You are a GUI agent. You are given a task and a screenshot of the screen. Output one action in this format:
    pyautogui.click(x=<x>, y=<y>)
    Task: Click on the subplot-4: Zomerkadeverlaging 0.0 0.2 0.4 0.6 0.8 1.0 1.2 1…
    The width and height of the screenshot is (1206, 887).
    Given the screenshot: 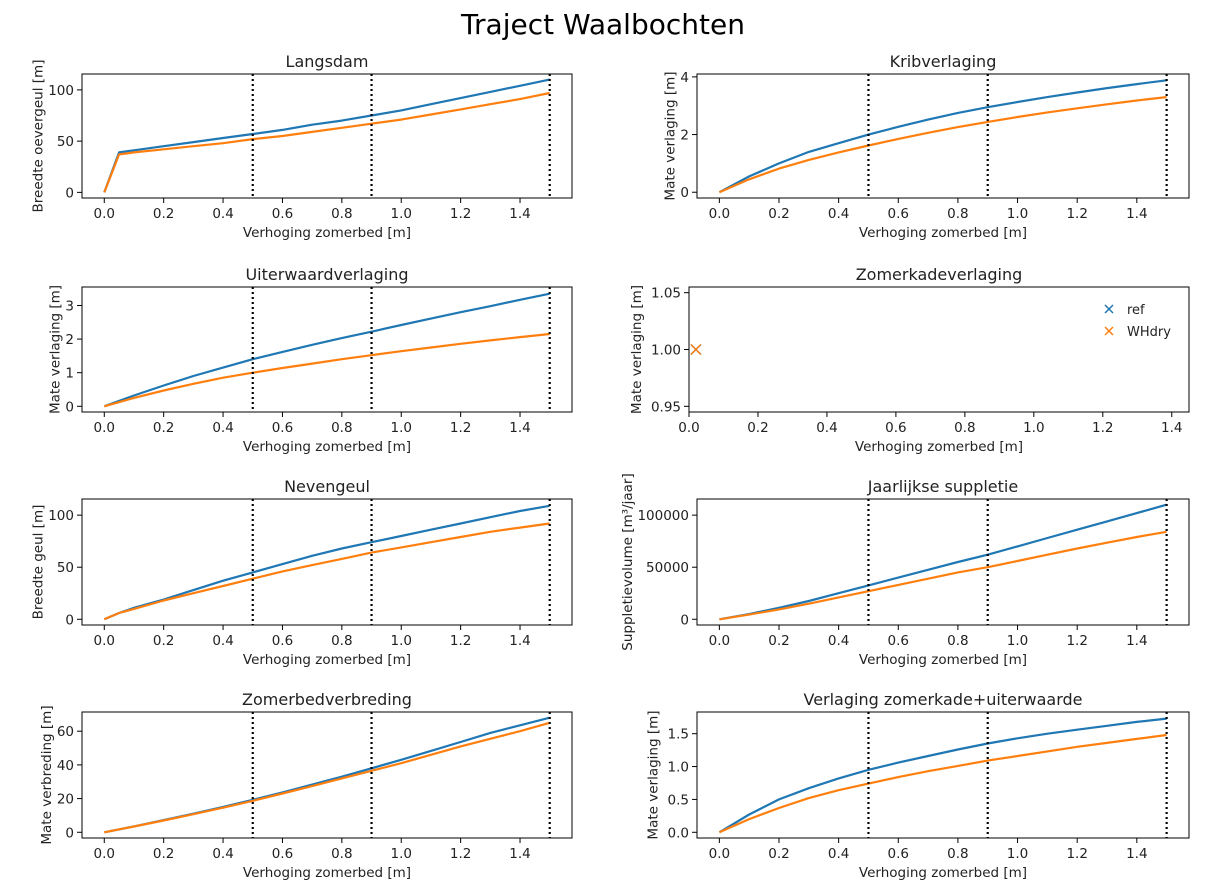 What is the action you would take?
    pyautogui.click(x=909, y=360)
    